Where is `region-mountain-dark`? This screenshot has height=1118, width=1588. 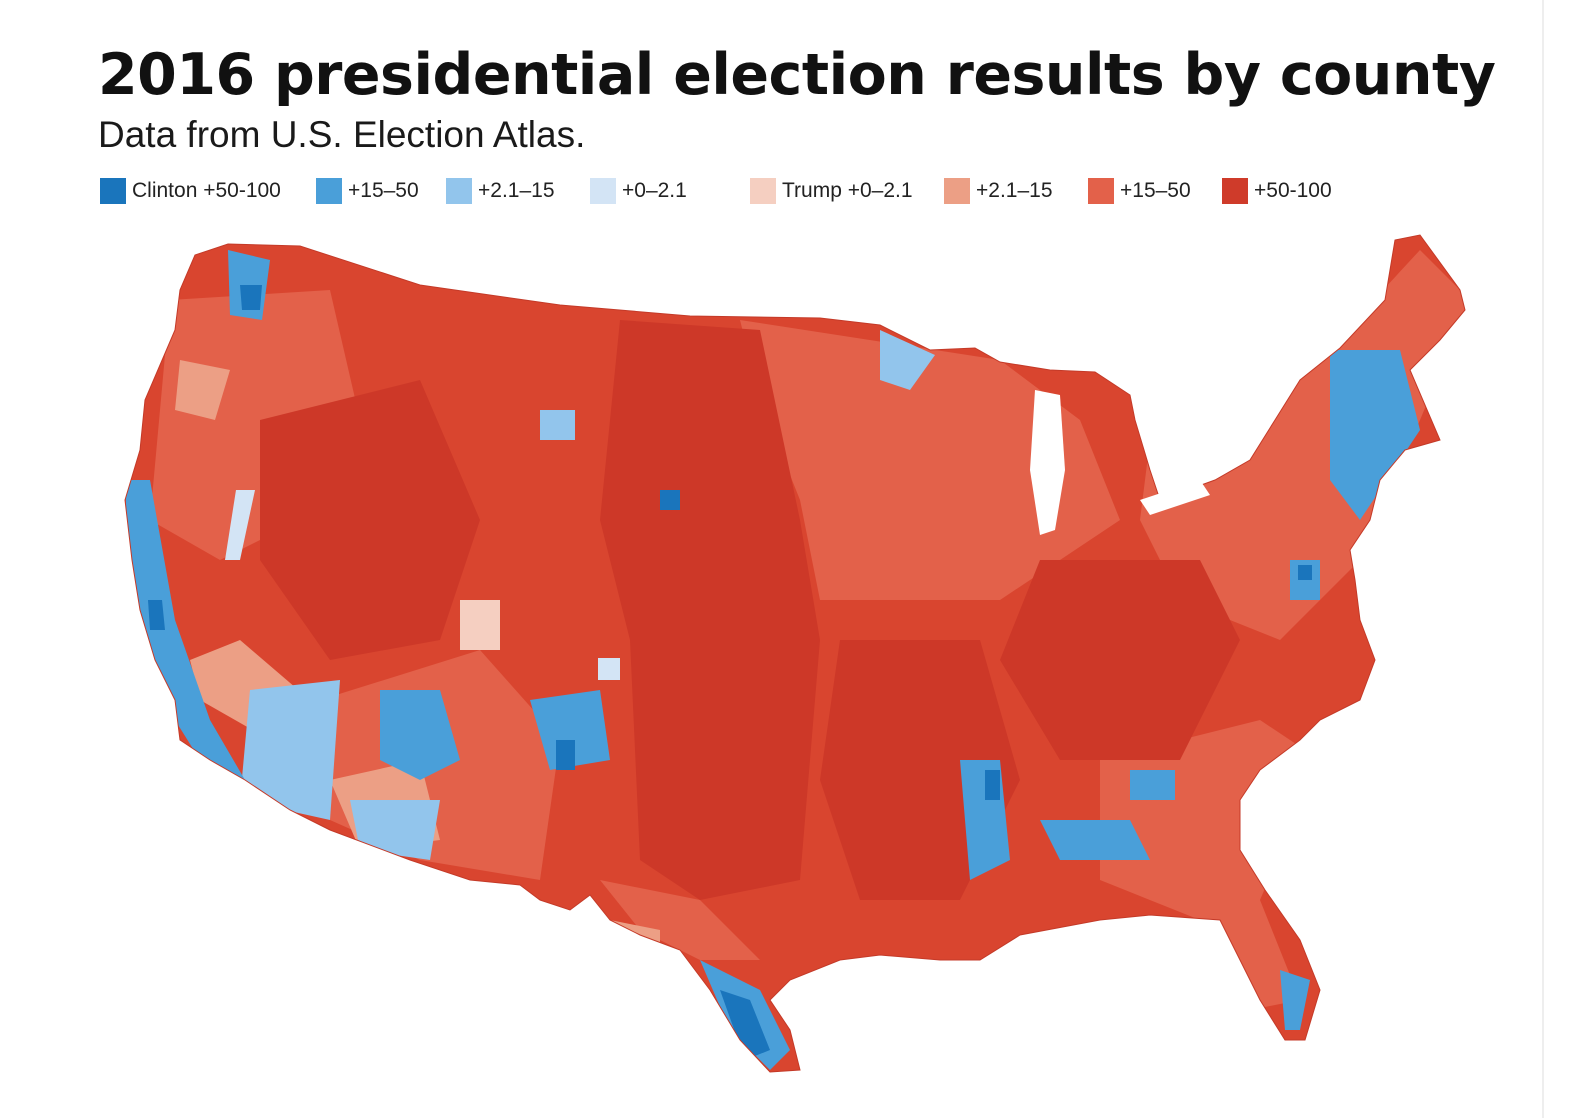 region-mountain-dark is located at coordinates (370, 520).